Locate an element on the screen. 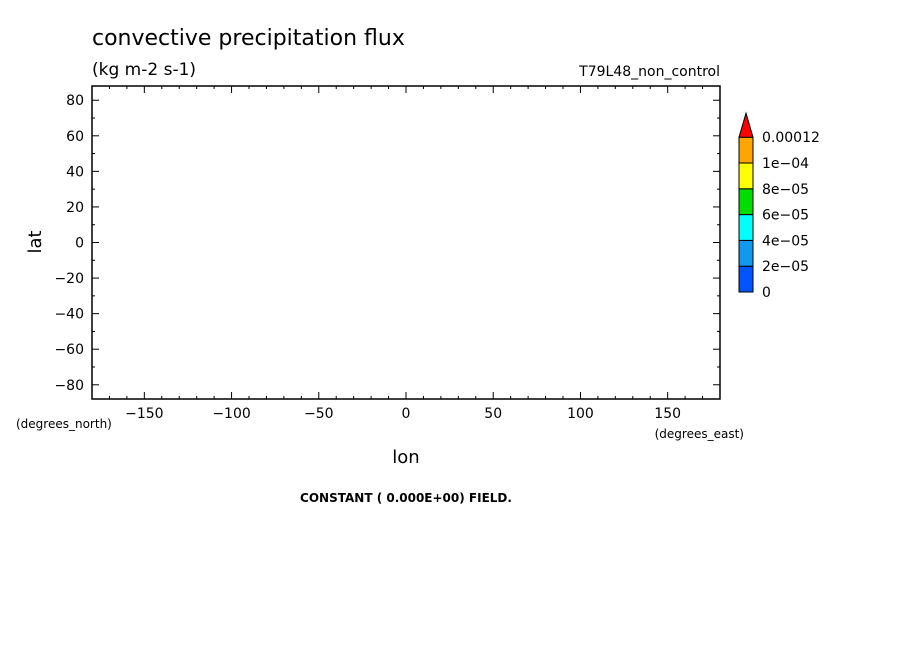 Image resolution: width=904 pixels, height=658 pixels. y-tick-label: −40 is located at coordinates (69, 315).